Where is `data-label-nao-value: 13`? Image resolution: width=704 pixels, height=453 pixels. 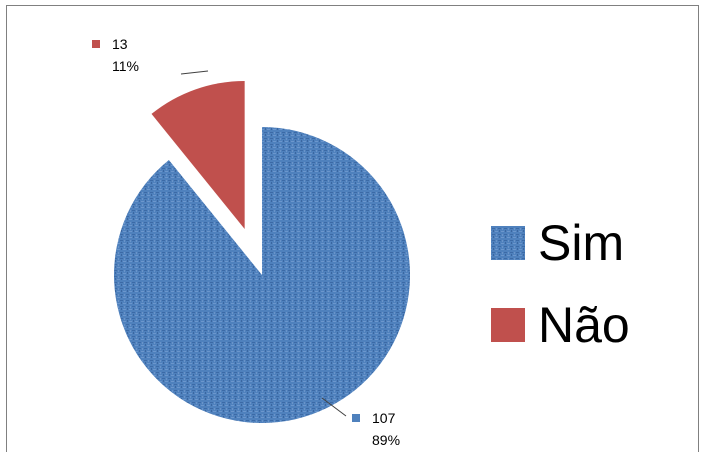 data-label-nao-value: 13 is located at coordinates (120, 44).